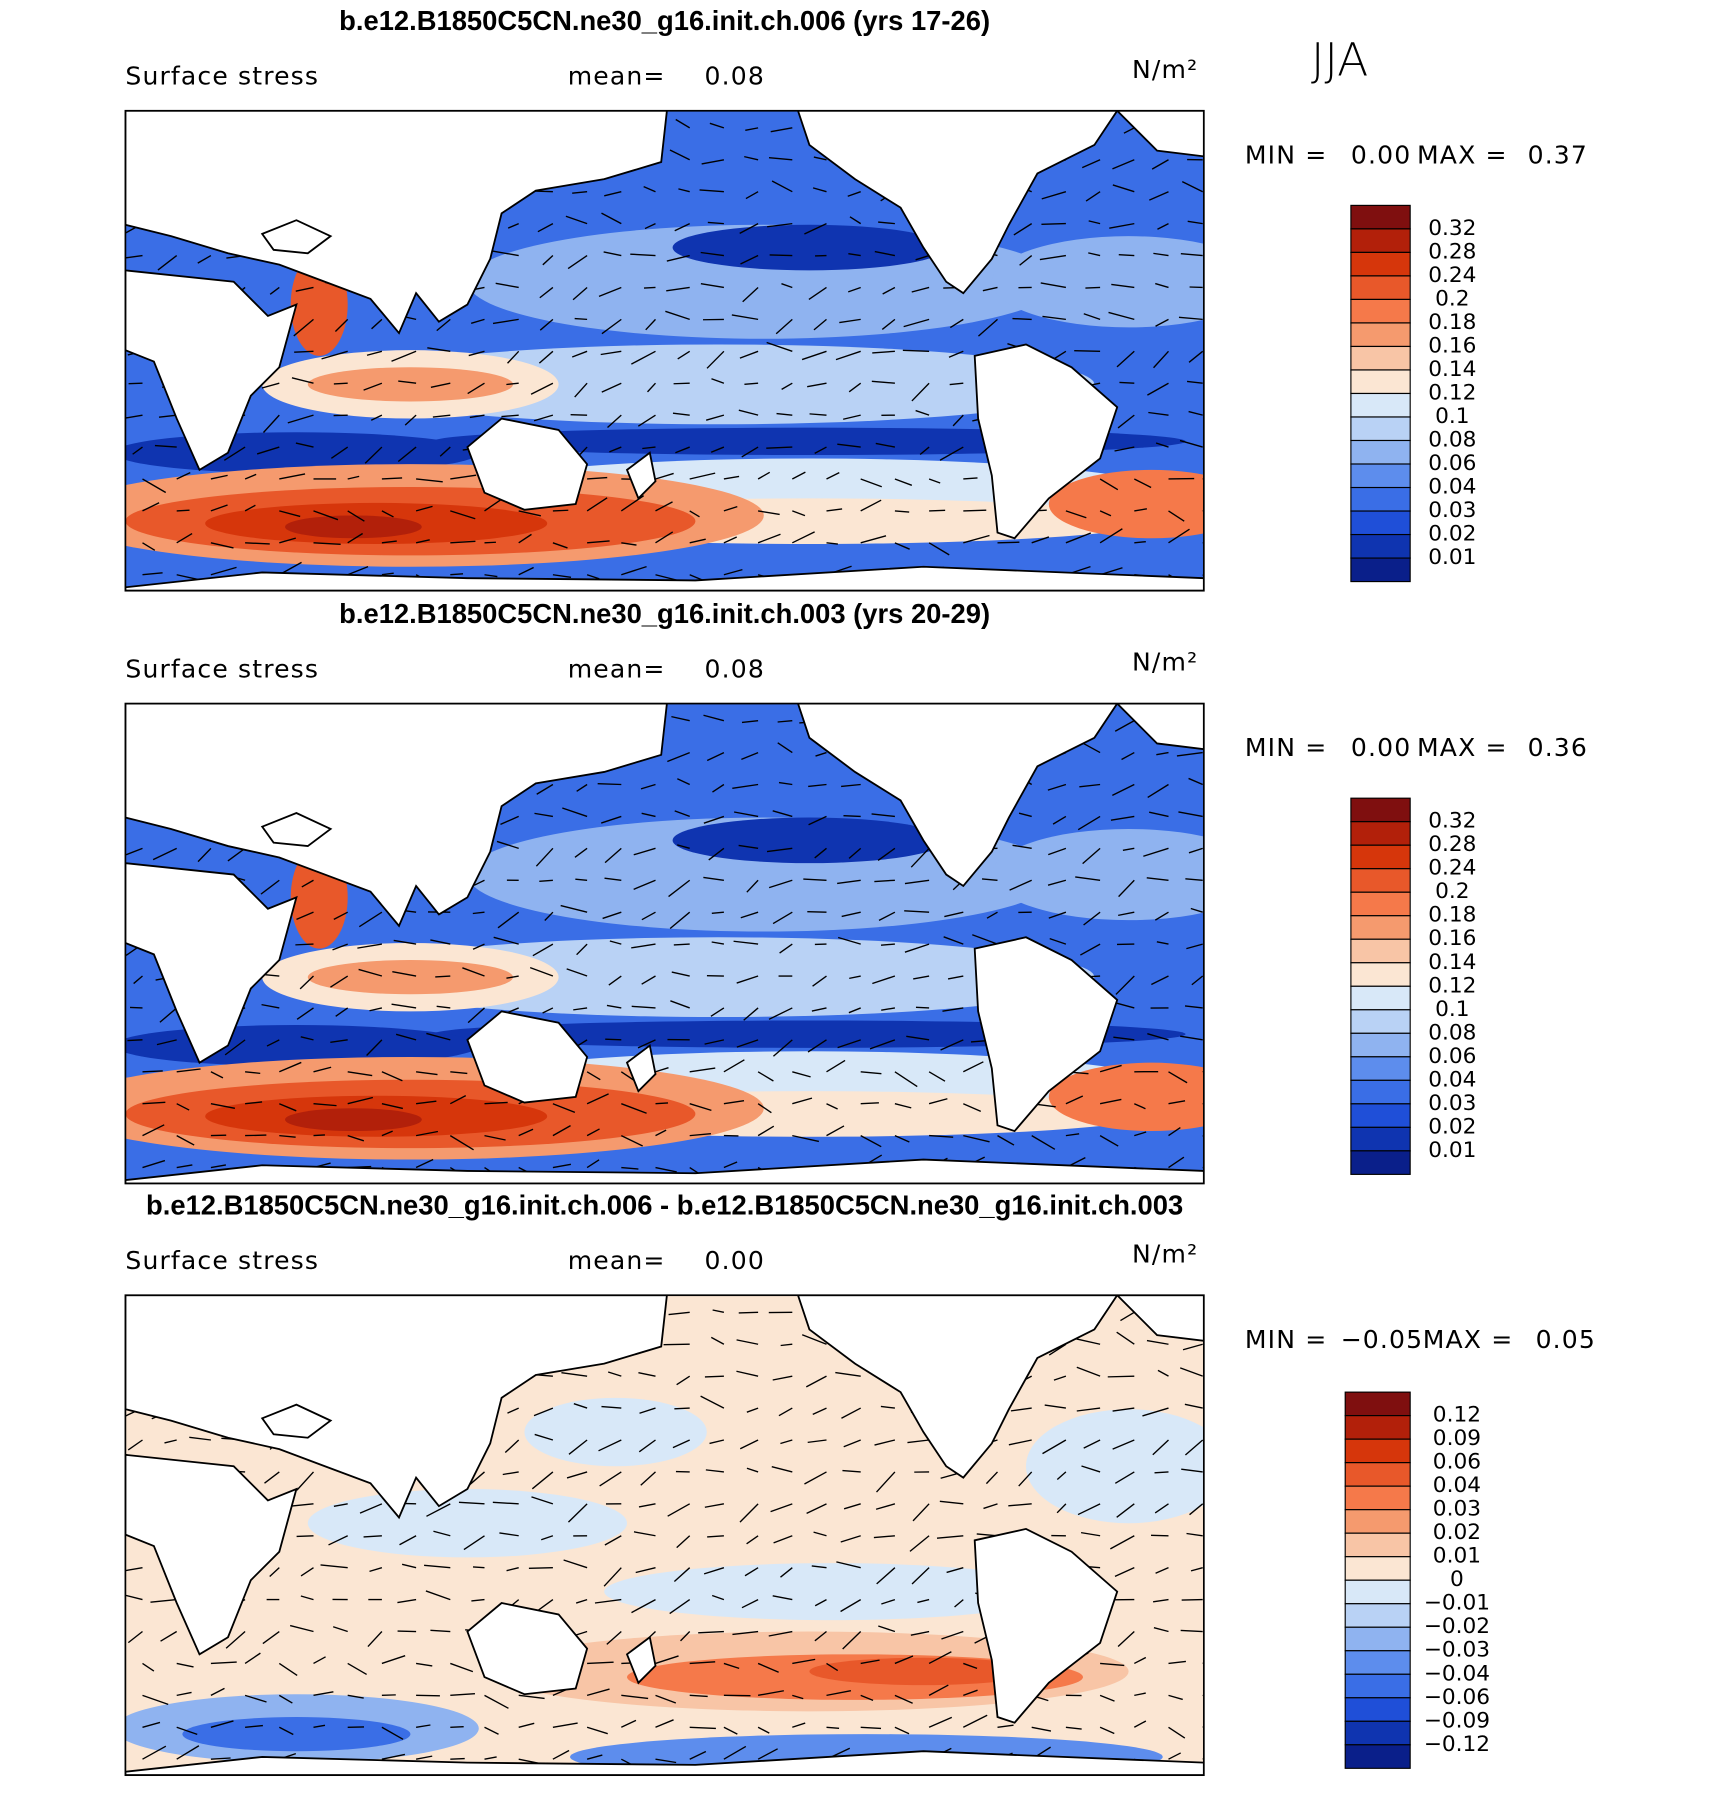  What do you see at coordinates (1452, 487) in the screenshot?
I see `colorbar-label: 0.04` at bounding box center [1452, 487].